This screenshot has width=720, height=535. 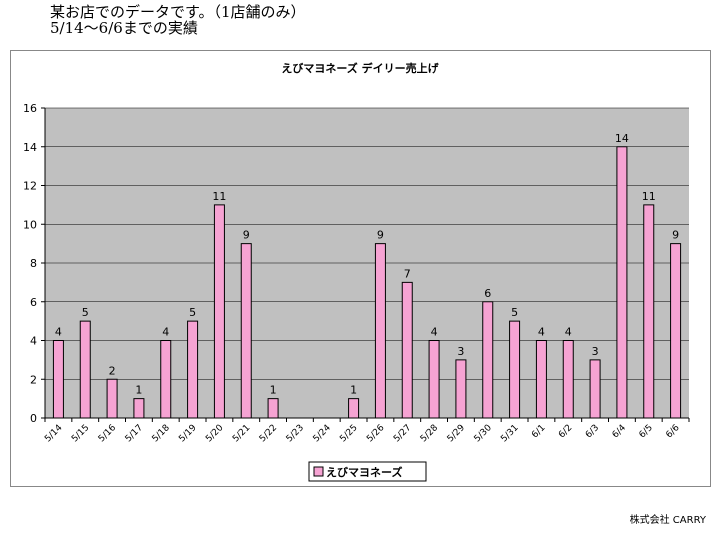 I want to click on x-tick-label: 5/18, so click(x=162, y=434).